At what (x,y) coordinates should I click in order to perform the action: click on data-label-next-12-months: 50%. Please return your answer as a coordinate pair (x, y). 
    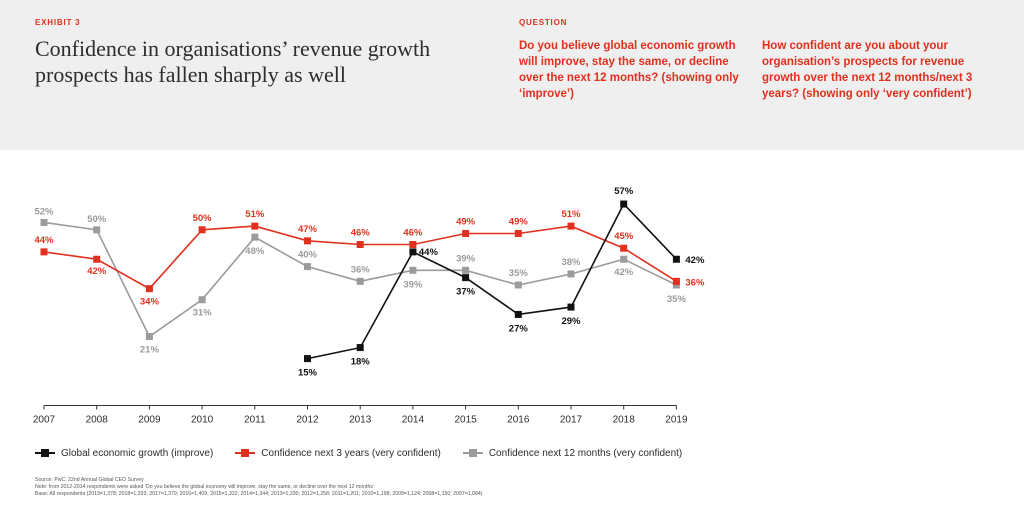
    Looking at the image, I should click on (97, 219).